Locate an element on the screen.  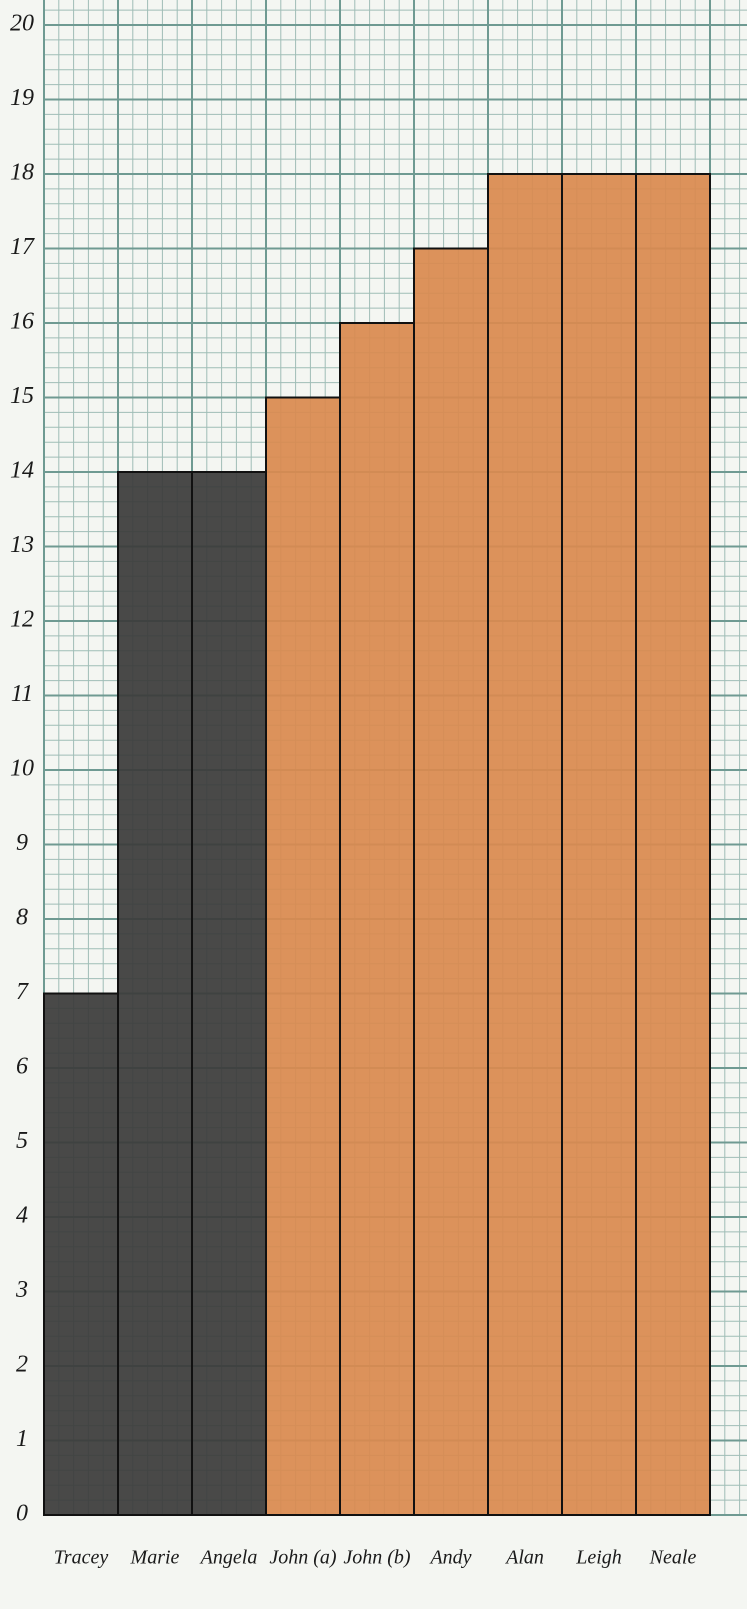
y-tick-label: 0 is located at coordinates (22, 1514).